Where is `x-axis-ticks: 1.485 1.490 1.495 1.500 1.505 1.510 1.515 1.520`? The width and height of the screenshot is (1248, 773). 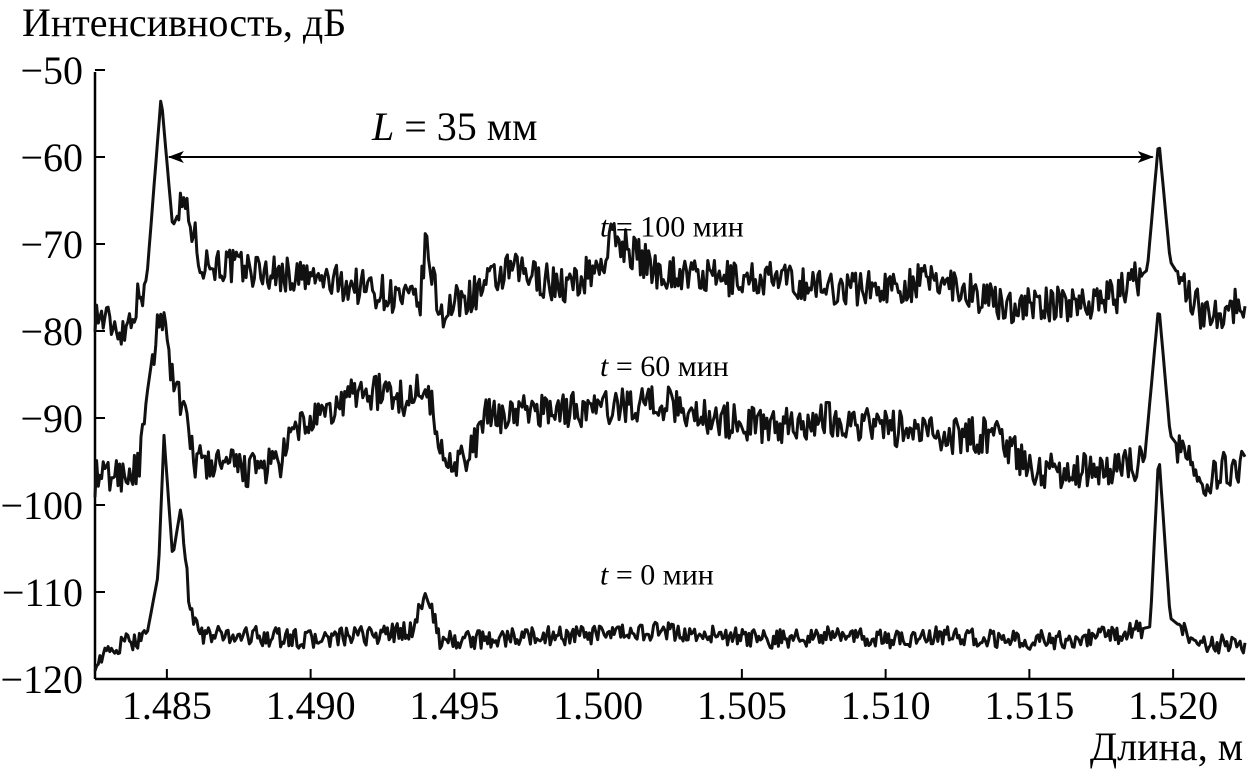 x-axis-ticks: 1.485 1.490 1.495 1.500 1.505 1.510 1.515 1.520 is located at coordinates (670, 698).